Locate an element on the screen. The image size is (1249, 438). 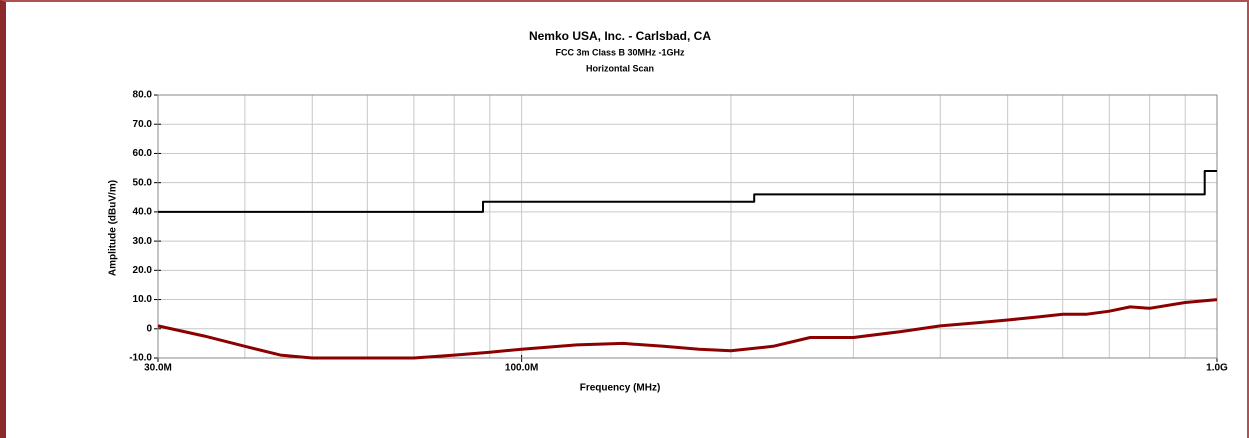
y-tick-label: 10.0 is located at coordinates (143, 299).